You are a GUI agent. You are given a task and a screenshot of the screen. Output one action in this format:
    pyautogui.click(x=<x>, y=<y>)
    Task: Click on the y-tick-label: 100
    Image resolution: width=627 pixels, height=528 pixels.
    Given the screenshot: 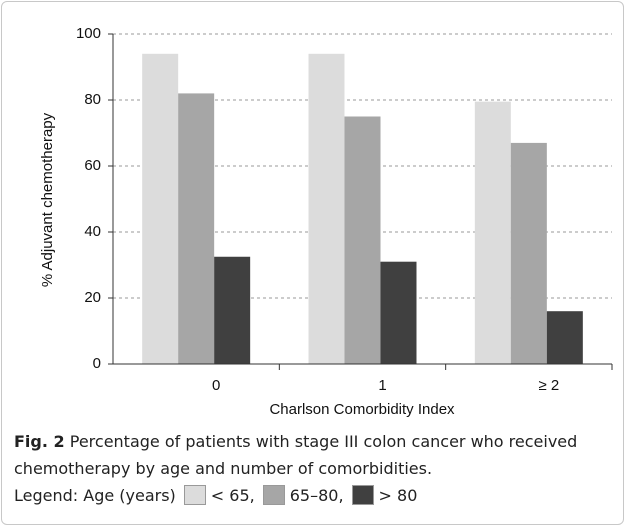 What is the action you would take?
    pyautogui.click(x=88, y=33)
    